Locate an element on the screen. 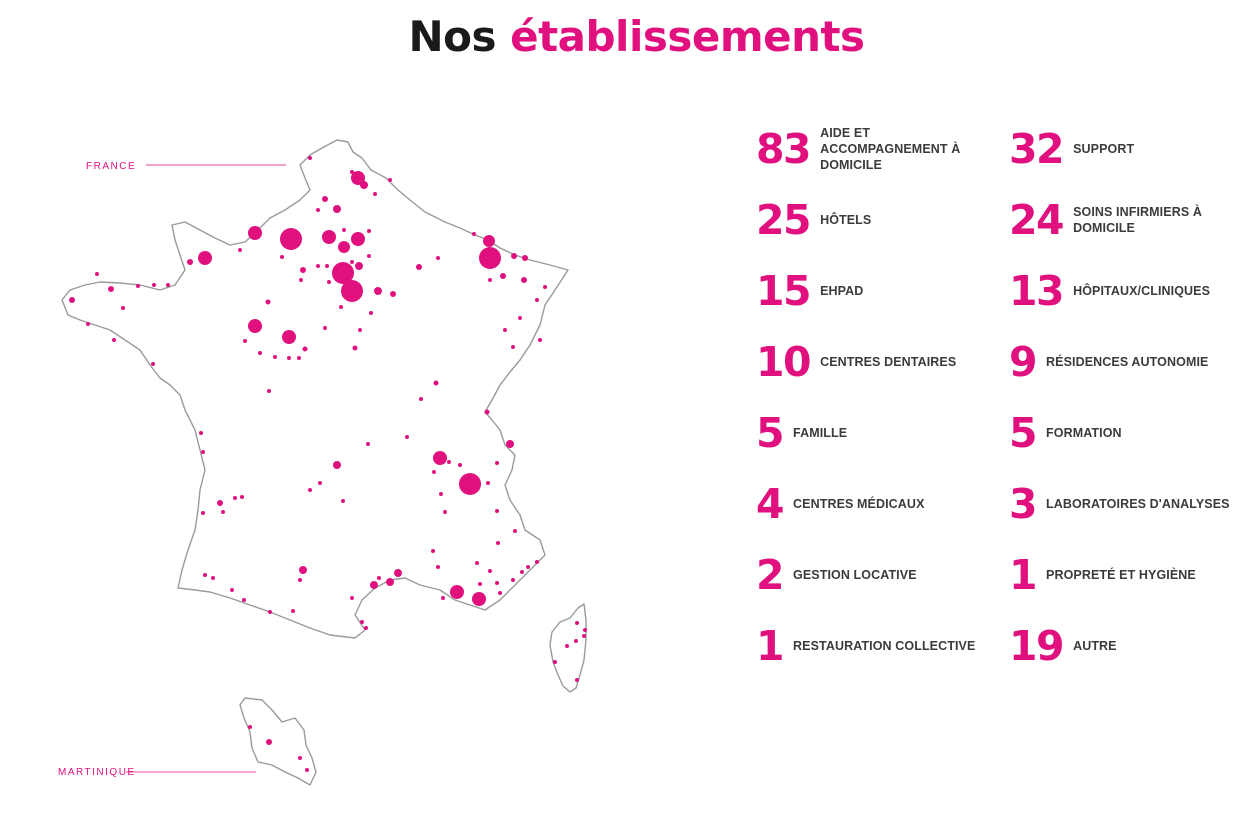 The width and height of the screenshot is (1260, 814). stat-hopitaux: 13 HÔPITAUX/CLINIQUES is located at coordinates (1109, 291).